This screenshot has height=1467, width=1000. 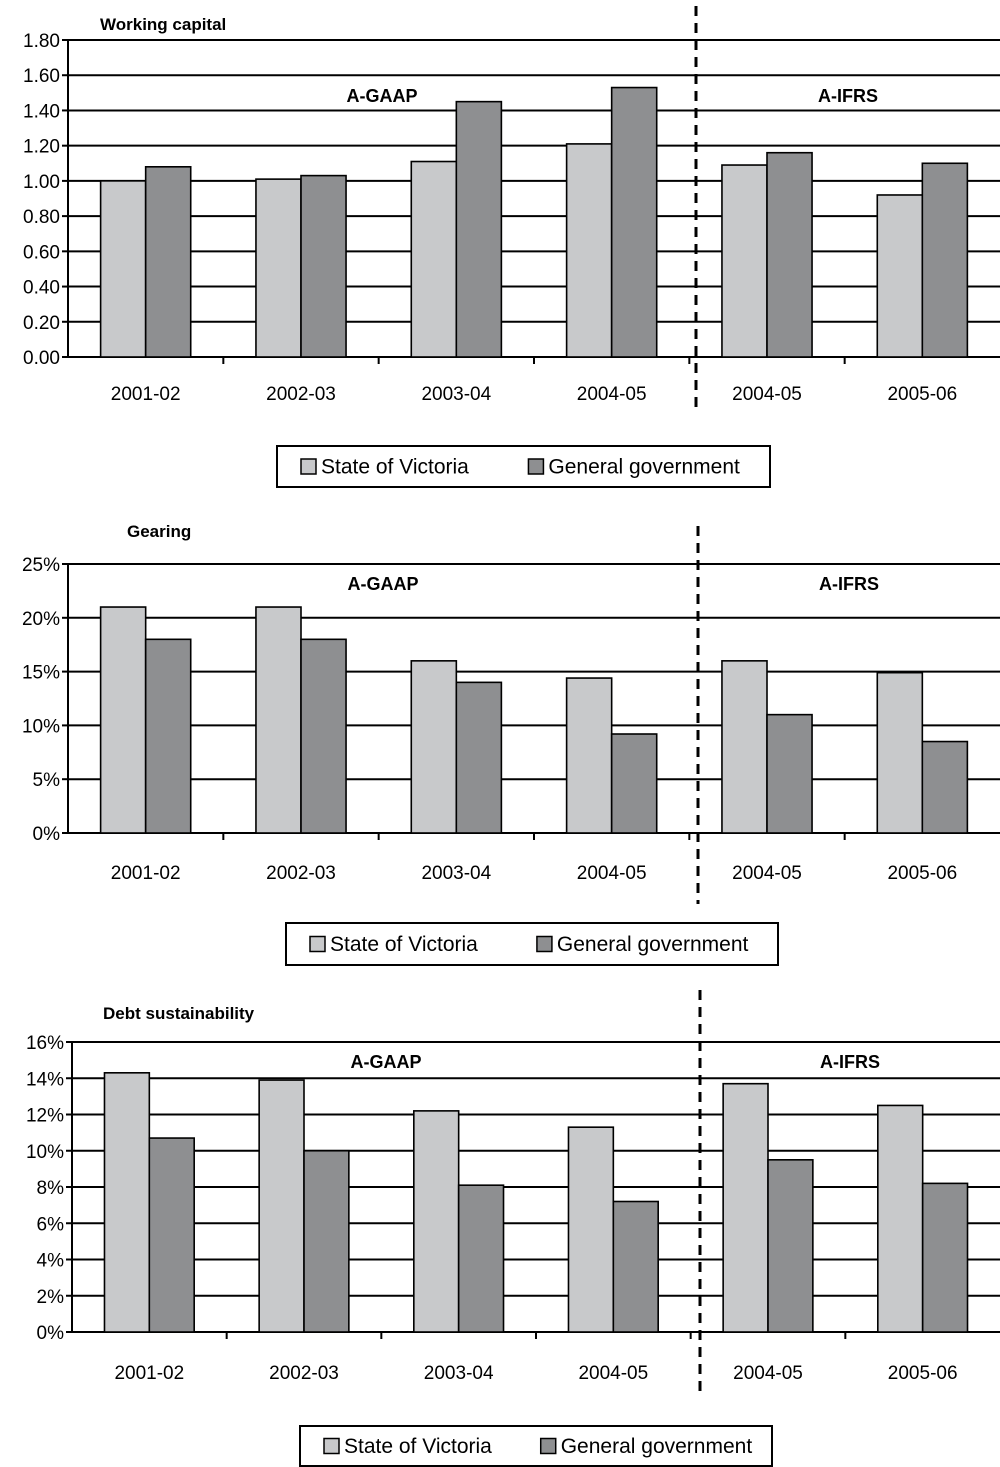 I want to click on y-tick-label: 0.60, so click(x=41, y=252).